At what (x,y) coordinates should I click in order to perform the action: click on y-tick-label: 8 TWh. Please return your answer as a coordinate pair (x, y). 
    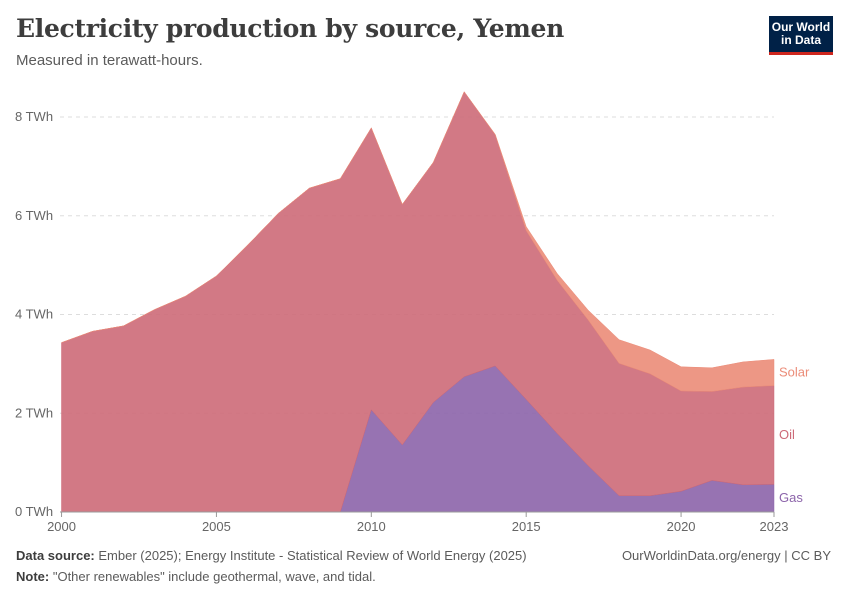
    Looking at the image, I should click on (34, 116).